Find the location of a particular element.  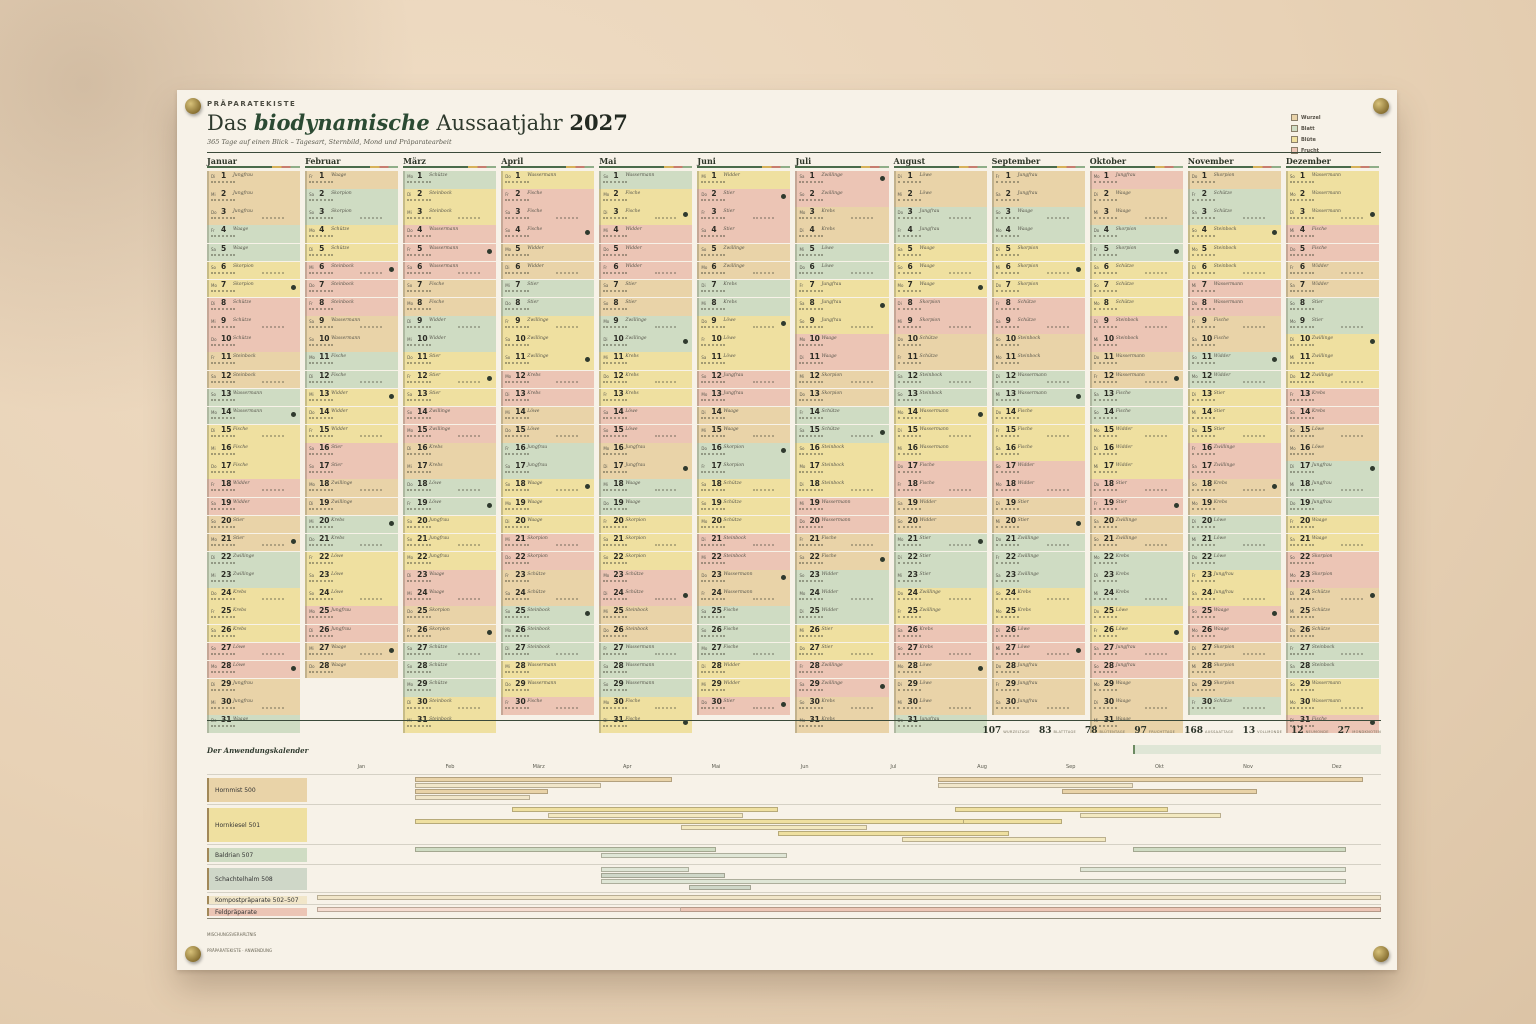

day-cell: Sa 6 Wassermann is located at coordinates (450, 270).